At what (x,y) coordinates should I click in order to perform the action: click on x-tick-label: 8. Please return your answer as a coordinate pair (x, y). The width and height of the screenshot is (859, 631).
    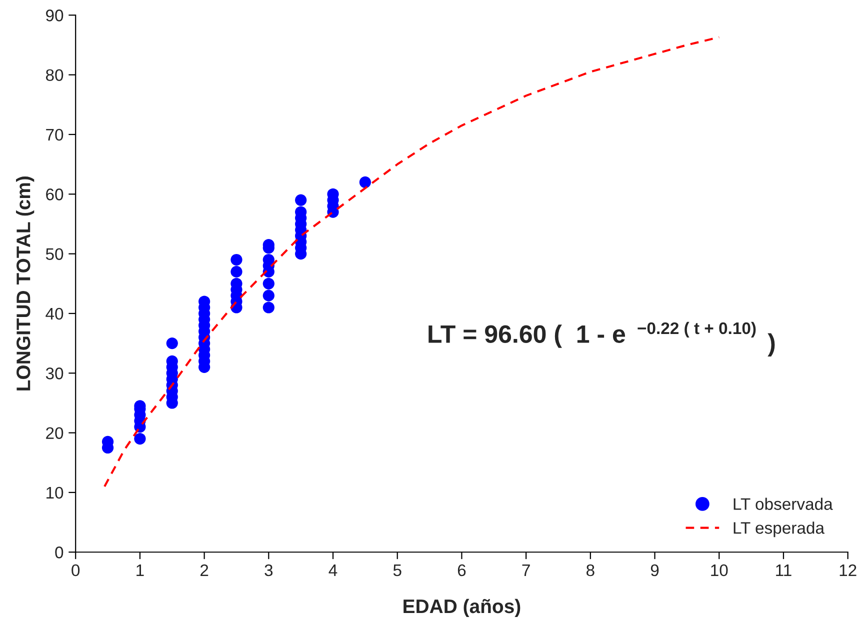
    Looking at the image, I should click on (590, 570).